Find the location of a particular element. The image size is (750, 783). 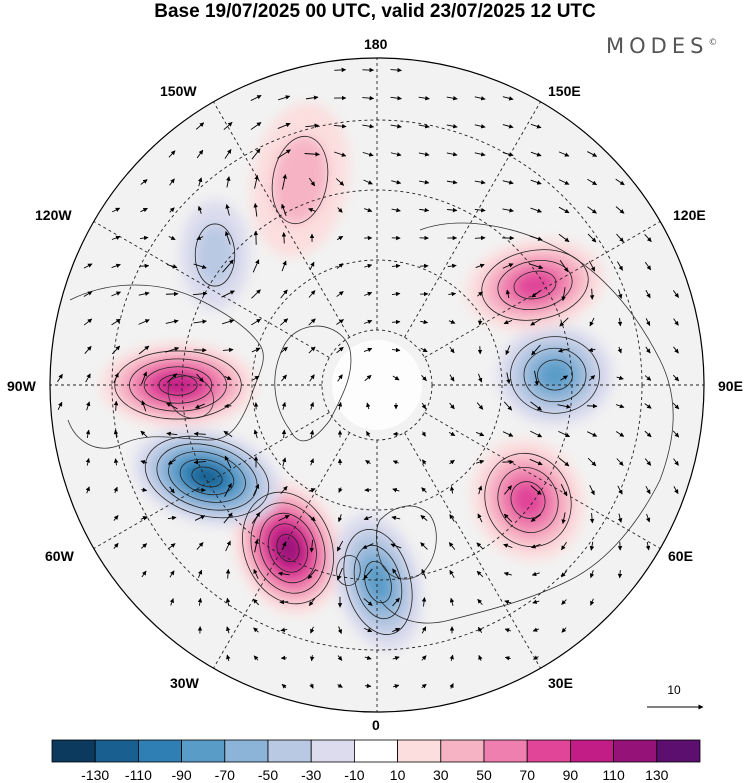

label-180: 180 is located at coordinates (376, 44).